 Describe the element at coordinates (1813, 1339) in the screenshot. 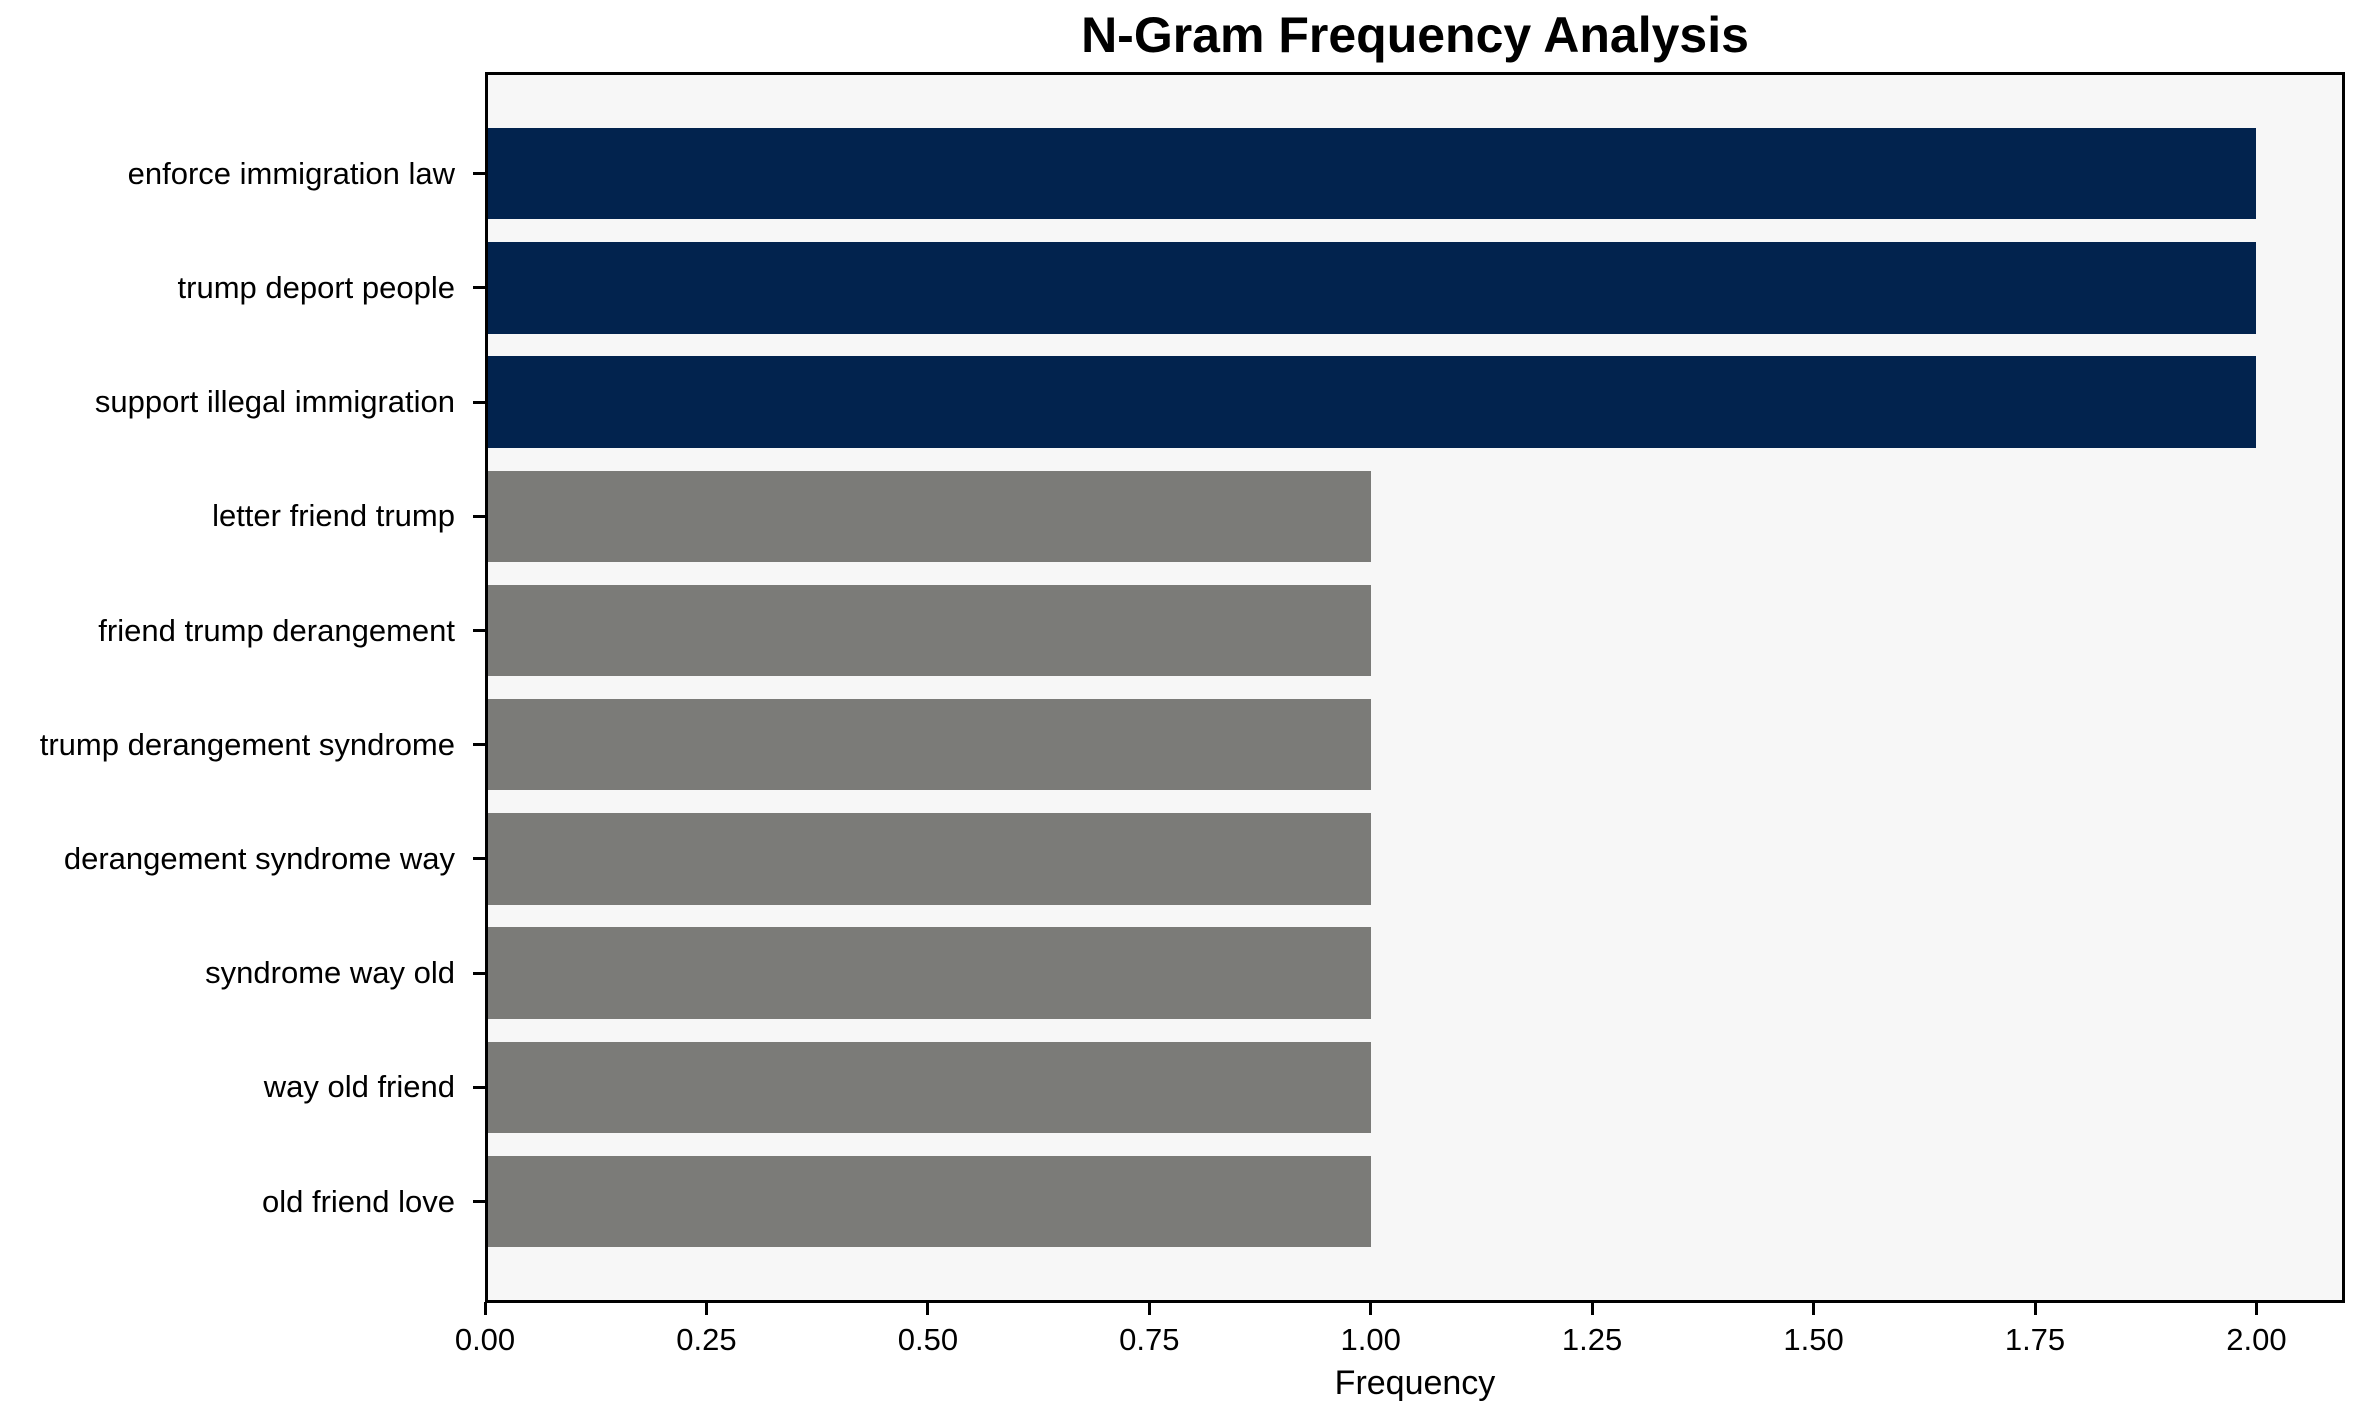

I see `x-tick-label: 1.50` at that location.